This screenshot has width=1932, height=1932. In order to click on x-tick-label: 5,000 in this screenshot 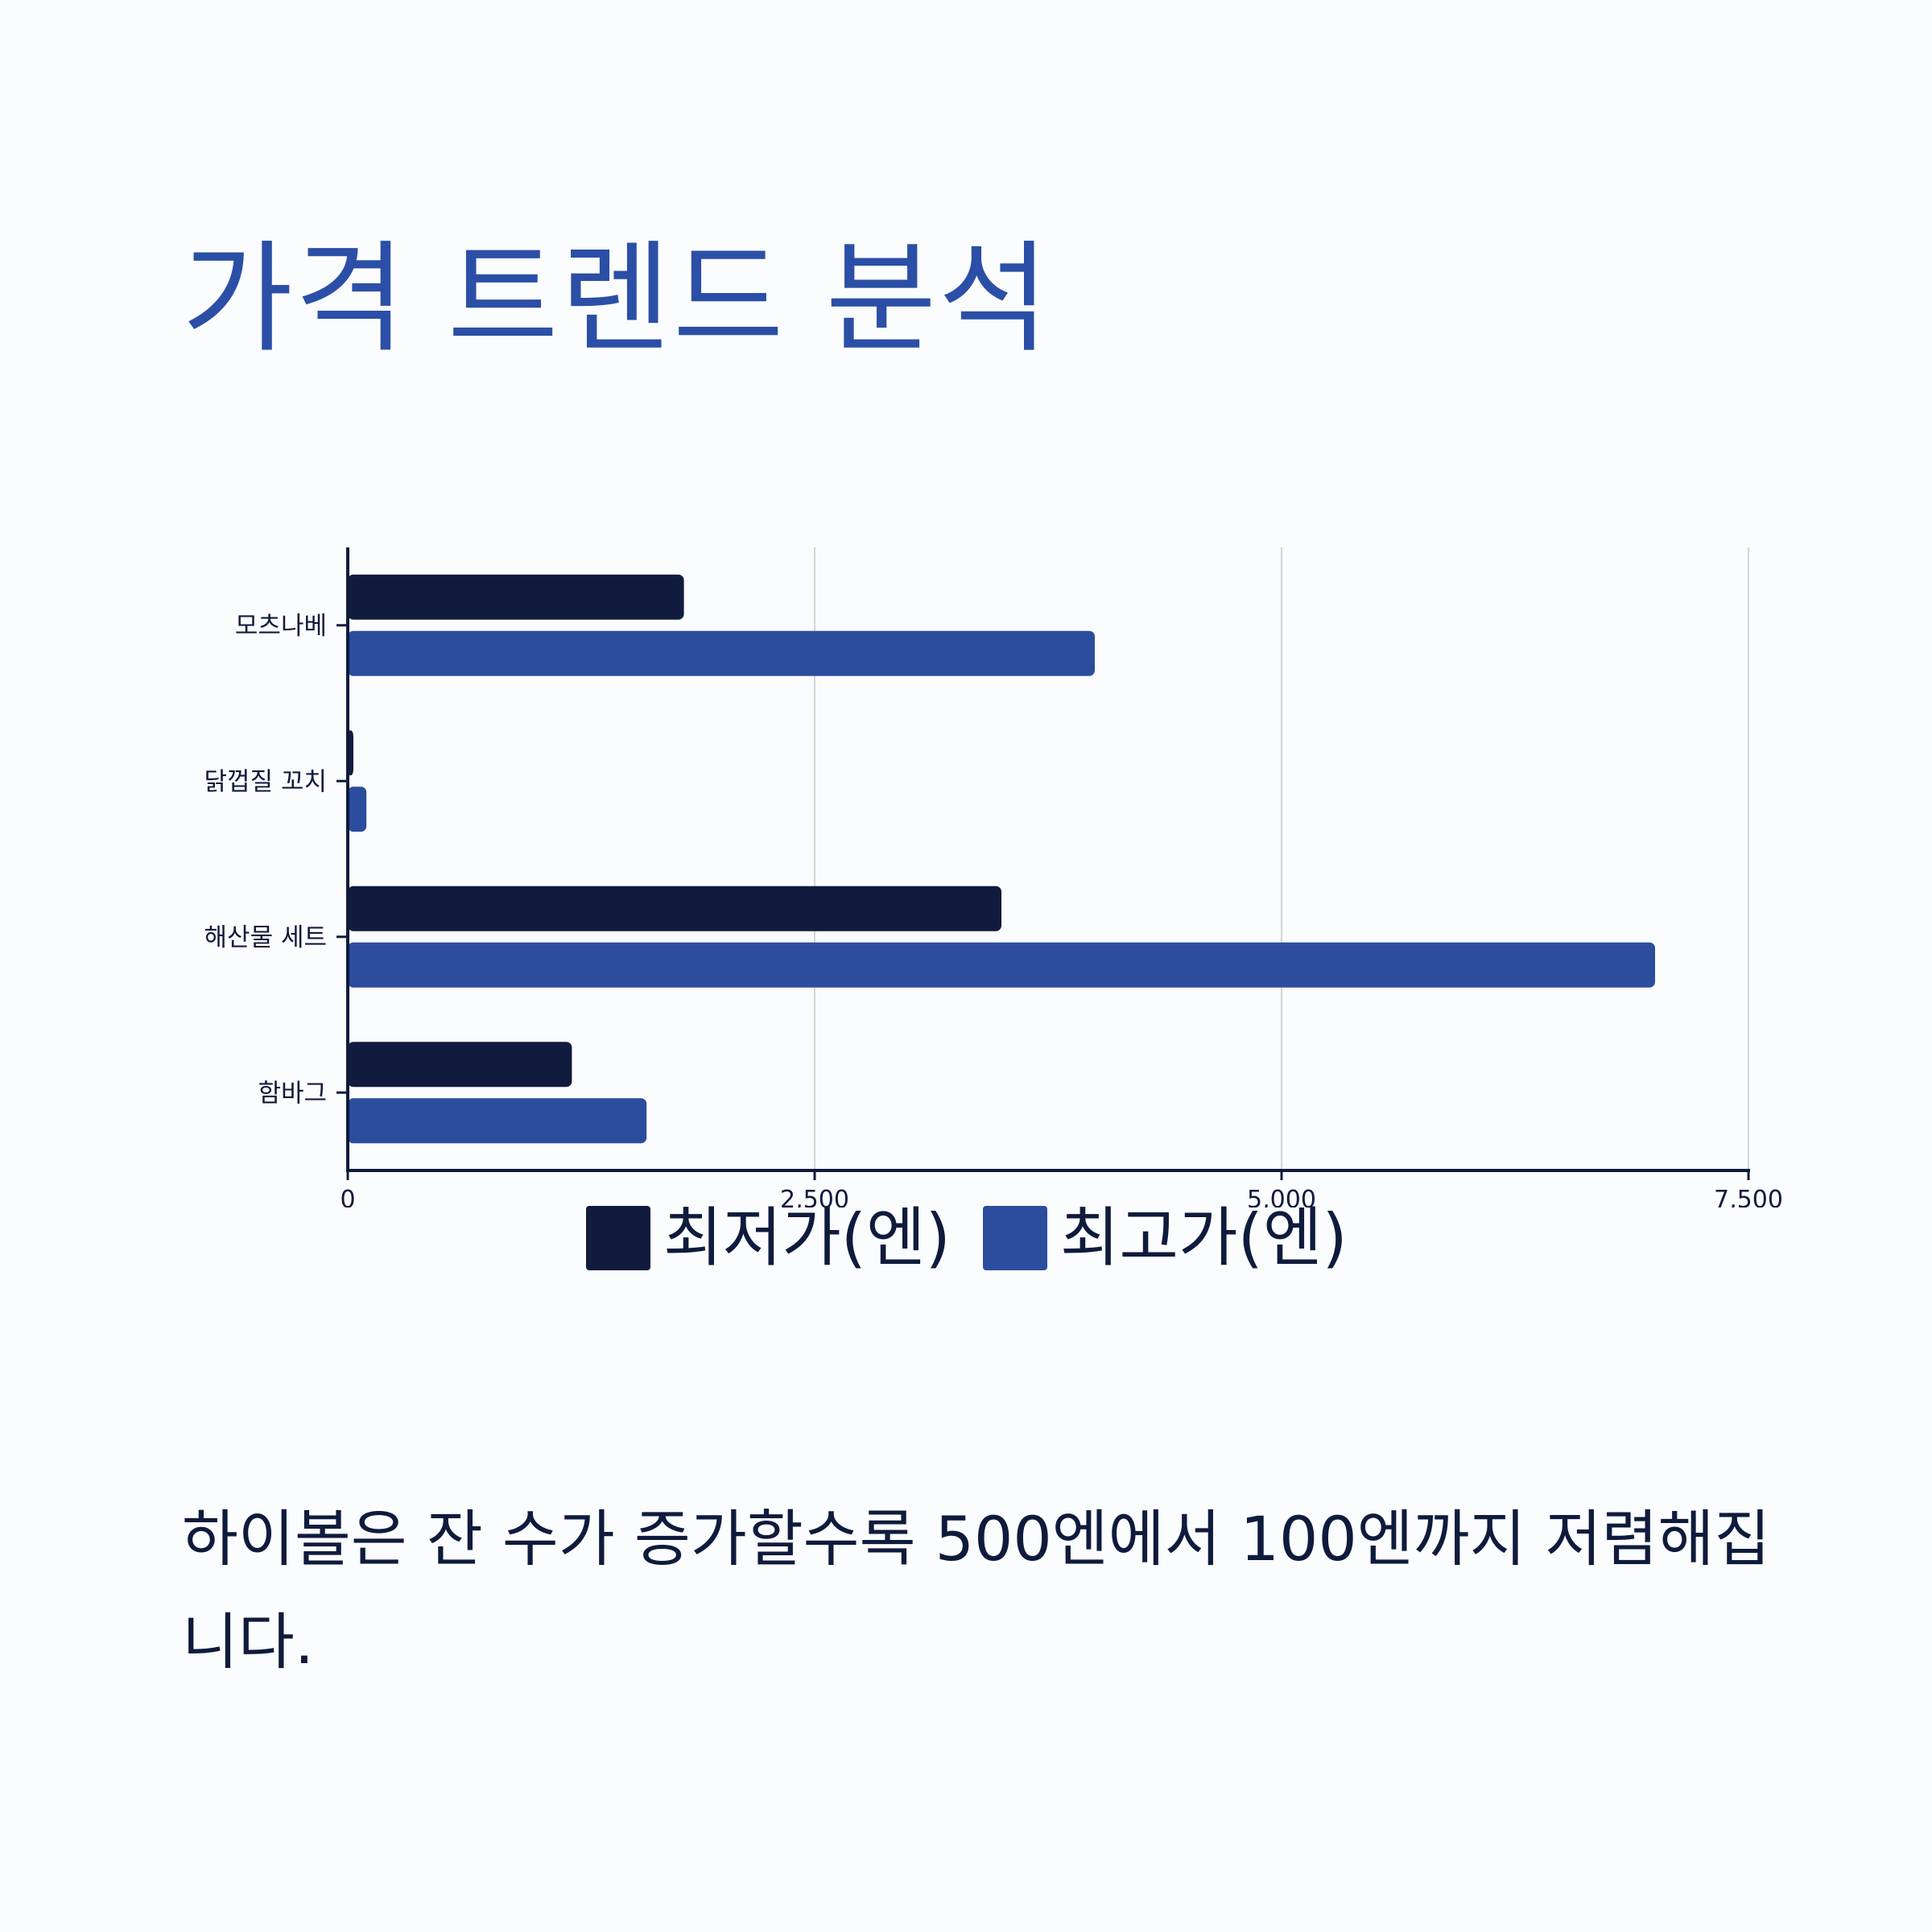, I will do `click(1281, 1197)`.